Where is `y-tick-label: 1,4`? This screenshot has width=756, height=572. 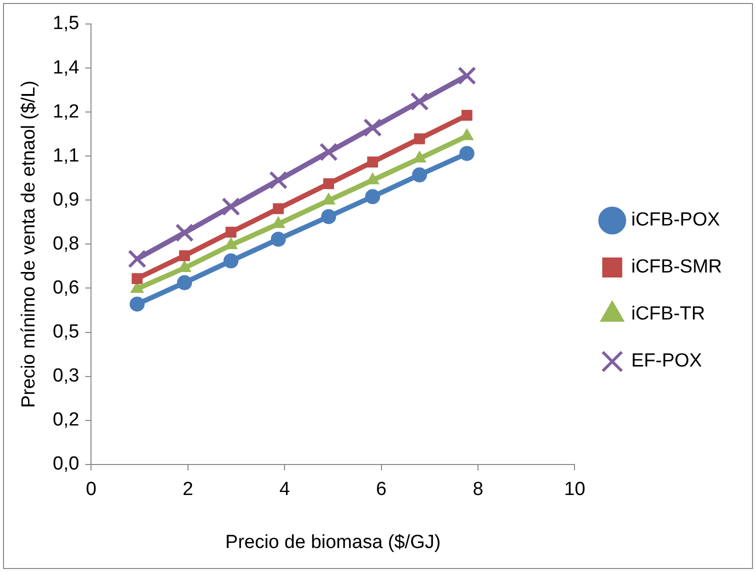
y-tick-label: 1,4 is located at coordinates (66, 67).